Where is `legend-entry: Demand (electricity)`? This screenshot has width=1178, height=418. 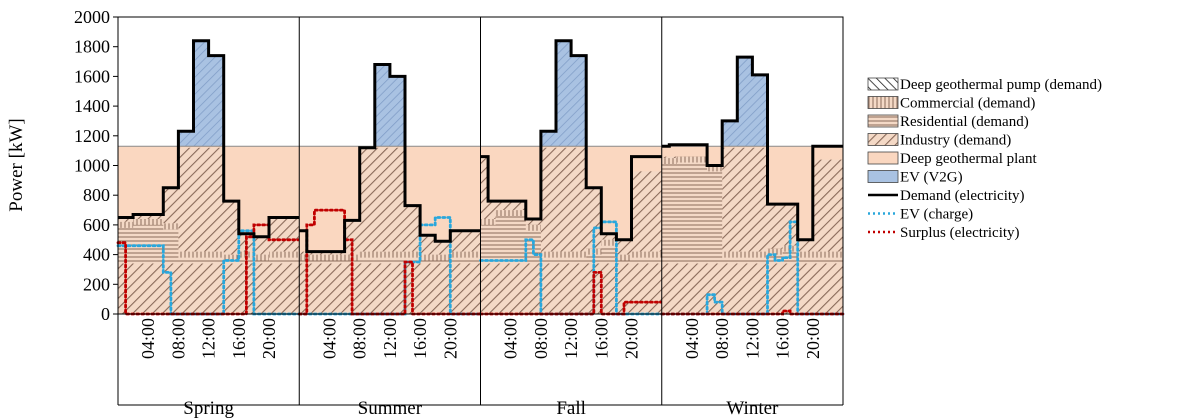
legend-entry: Demand (electricity) is located at coordinates (946, 196).